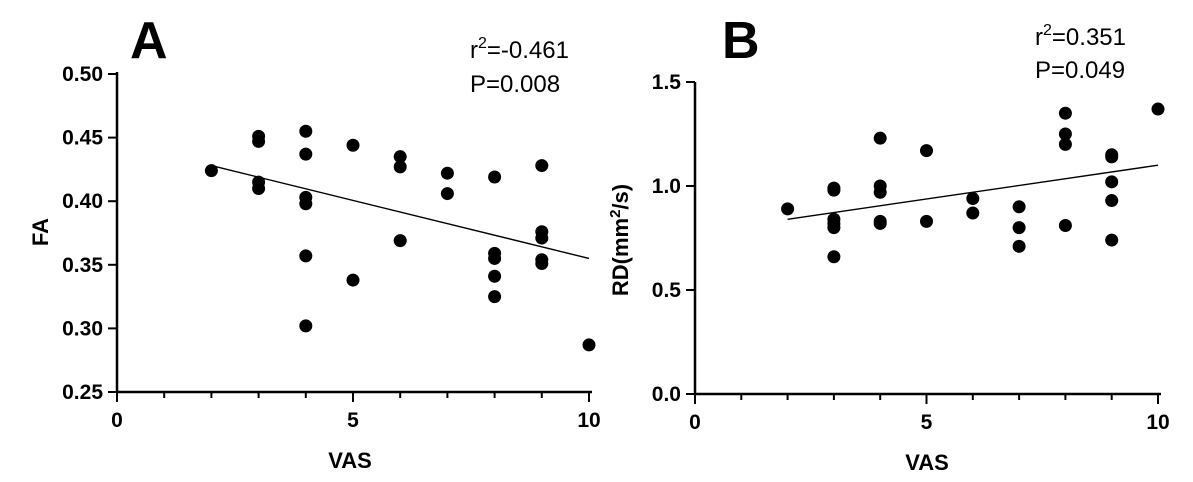 The height and width of the screenshot is (482, 1193). What do you see at coordinates (149, 41) in the screenshot?
I see `panel-a-letter: A` at bounding box center [149, 41].